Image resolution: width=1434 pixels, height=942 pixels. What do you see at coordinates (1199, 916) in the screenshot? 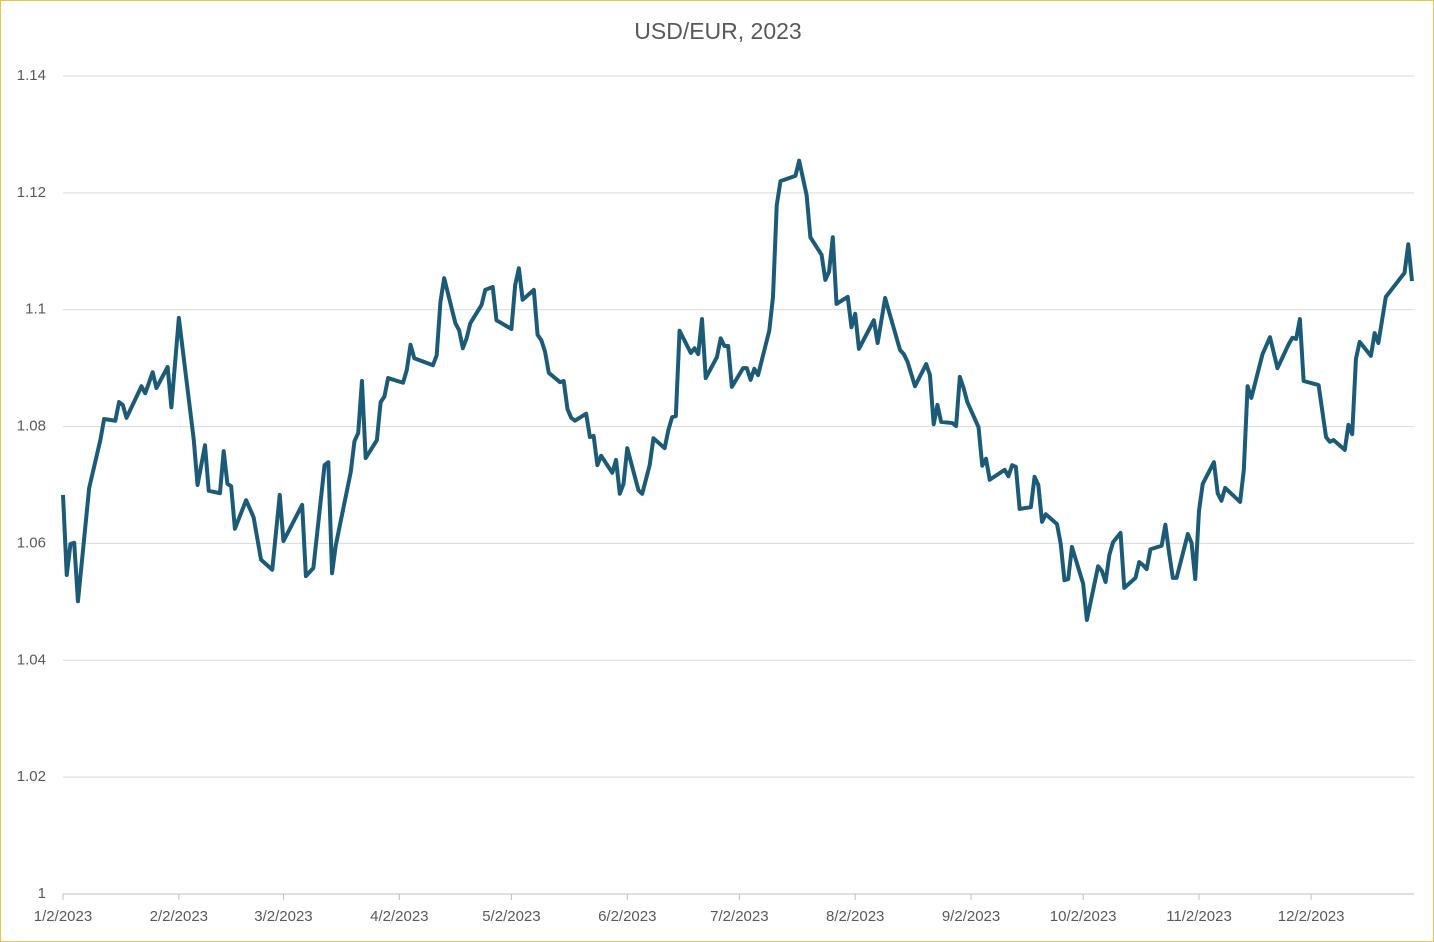
I see `x-tick-label: 11/2/2023` at bounding box center [1199, 916].